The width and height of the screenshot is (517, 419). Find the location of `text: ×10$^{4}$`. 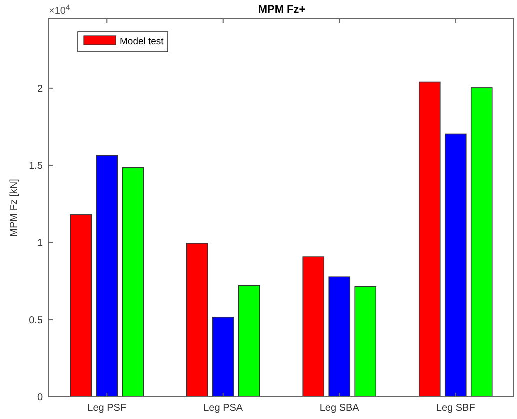

text: ×10$^{4}$ is located at coordinates (59, 9).